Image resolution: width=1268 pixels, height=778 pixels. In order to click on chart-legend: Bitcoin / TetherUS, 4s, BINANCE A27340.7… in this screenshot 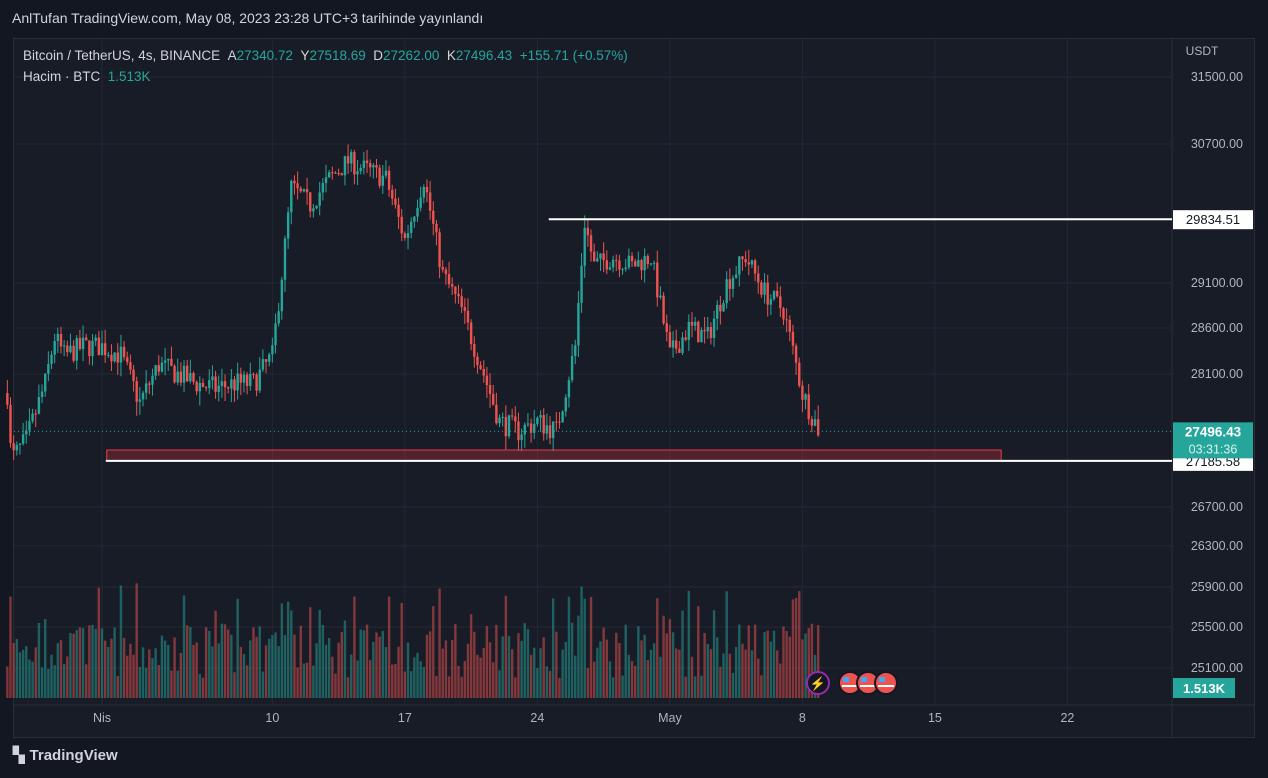, I will do `click(325, 66)`.